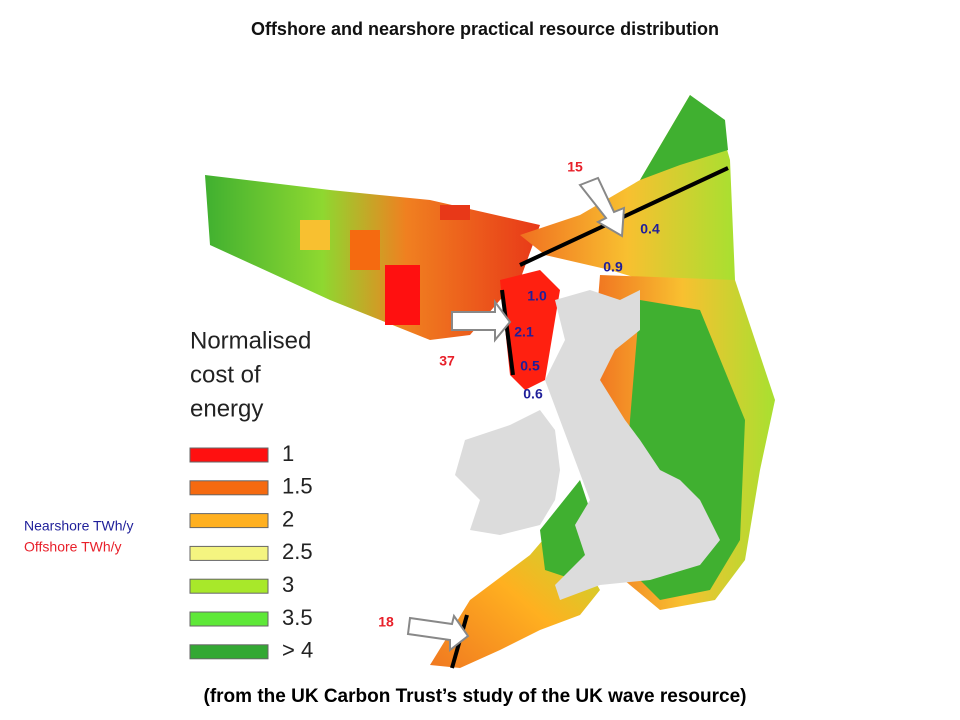 The image size is (960, 720). What do you see at coordinates (575, 167) in the screenshot?
I see `offshore-value: 15` at bounding box center [575, 167].